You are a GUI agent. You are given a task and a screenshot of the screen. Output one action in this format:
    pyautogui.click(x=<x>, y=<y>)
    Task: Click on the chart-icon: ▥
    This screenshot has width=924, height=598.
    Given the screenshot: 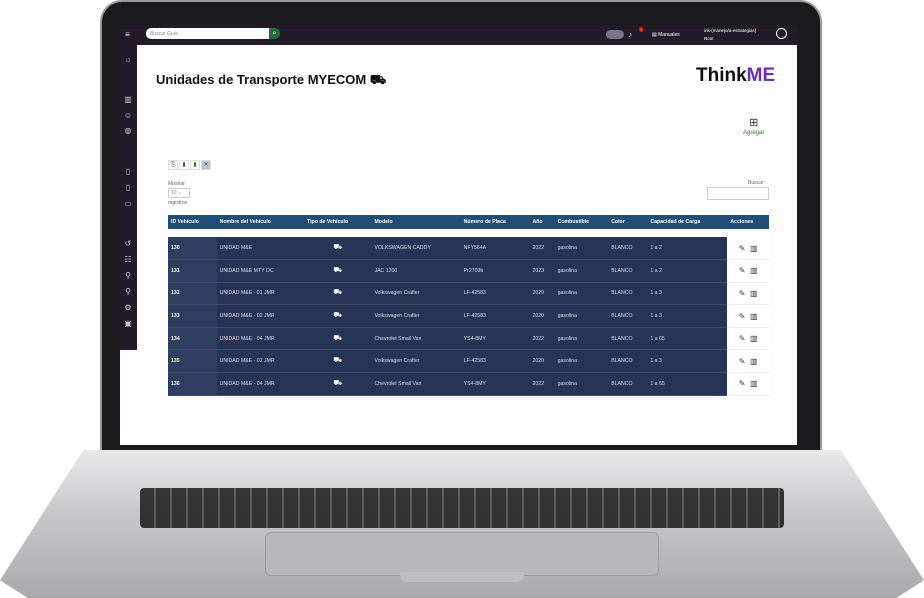 What is the action you would take?
    pyautogui.click(x=128, y=99)
    